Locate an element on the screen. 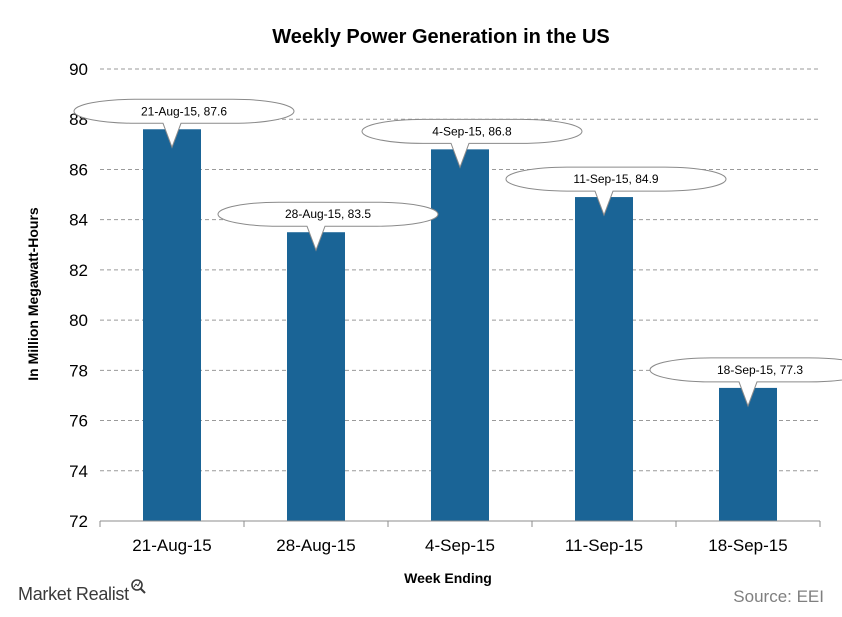 The image size is (842, 617). x-axis-label: Week Ending is located at coordinates (448, 578).